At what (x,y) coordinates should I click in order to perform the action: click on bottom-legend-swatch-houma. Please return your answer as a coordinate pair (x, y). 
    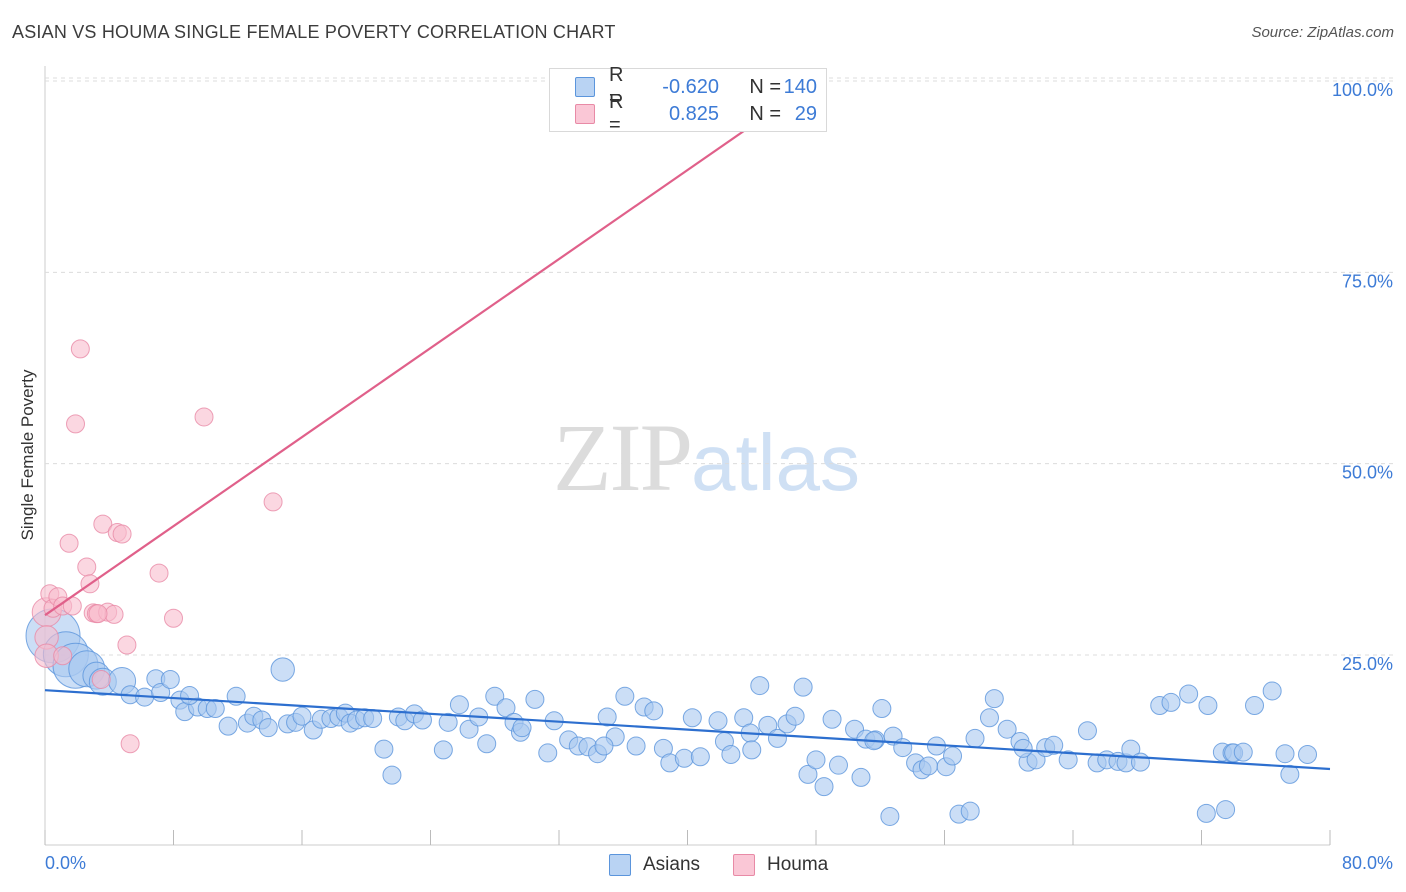
    Looking at the image, I should click on (744, 865).